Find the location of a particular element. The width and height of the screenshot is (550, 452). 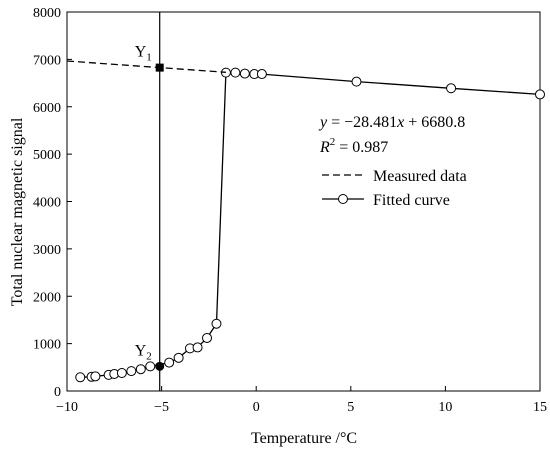

series-line-fitted is located at coordinates (146, 66).